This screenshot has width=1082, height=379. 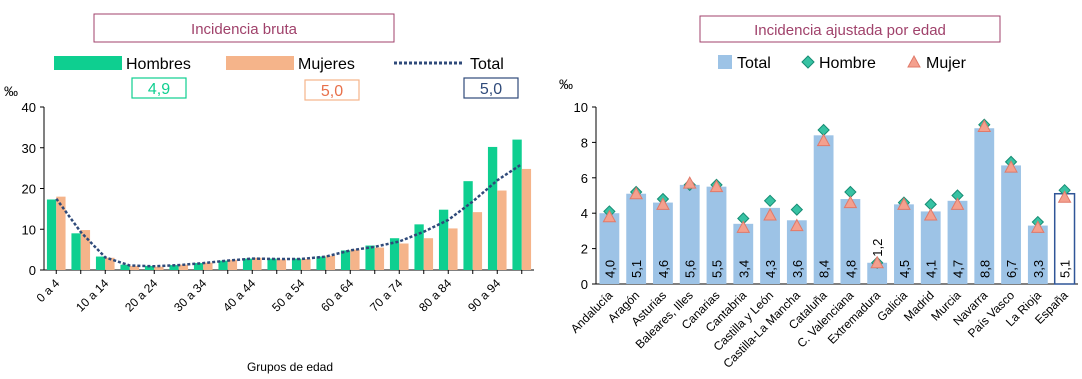 What do you see at coordinates (797, 269) in the screenshot?
I see `adjusted-bar-value-label: 3,6` at bounding box center [797, 269].